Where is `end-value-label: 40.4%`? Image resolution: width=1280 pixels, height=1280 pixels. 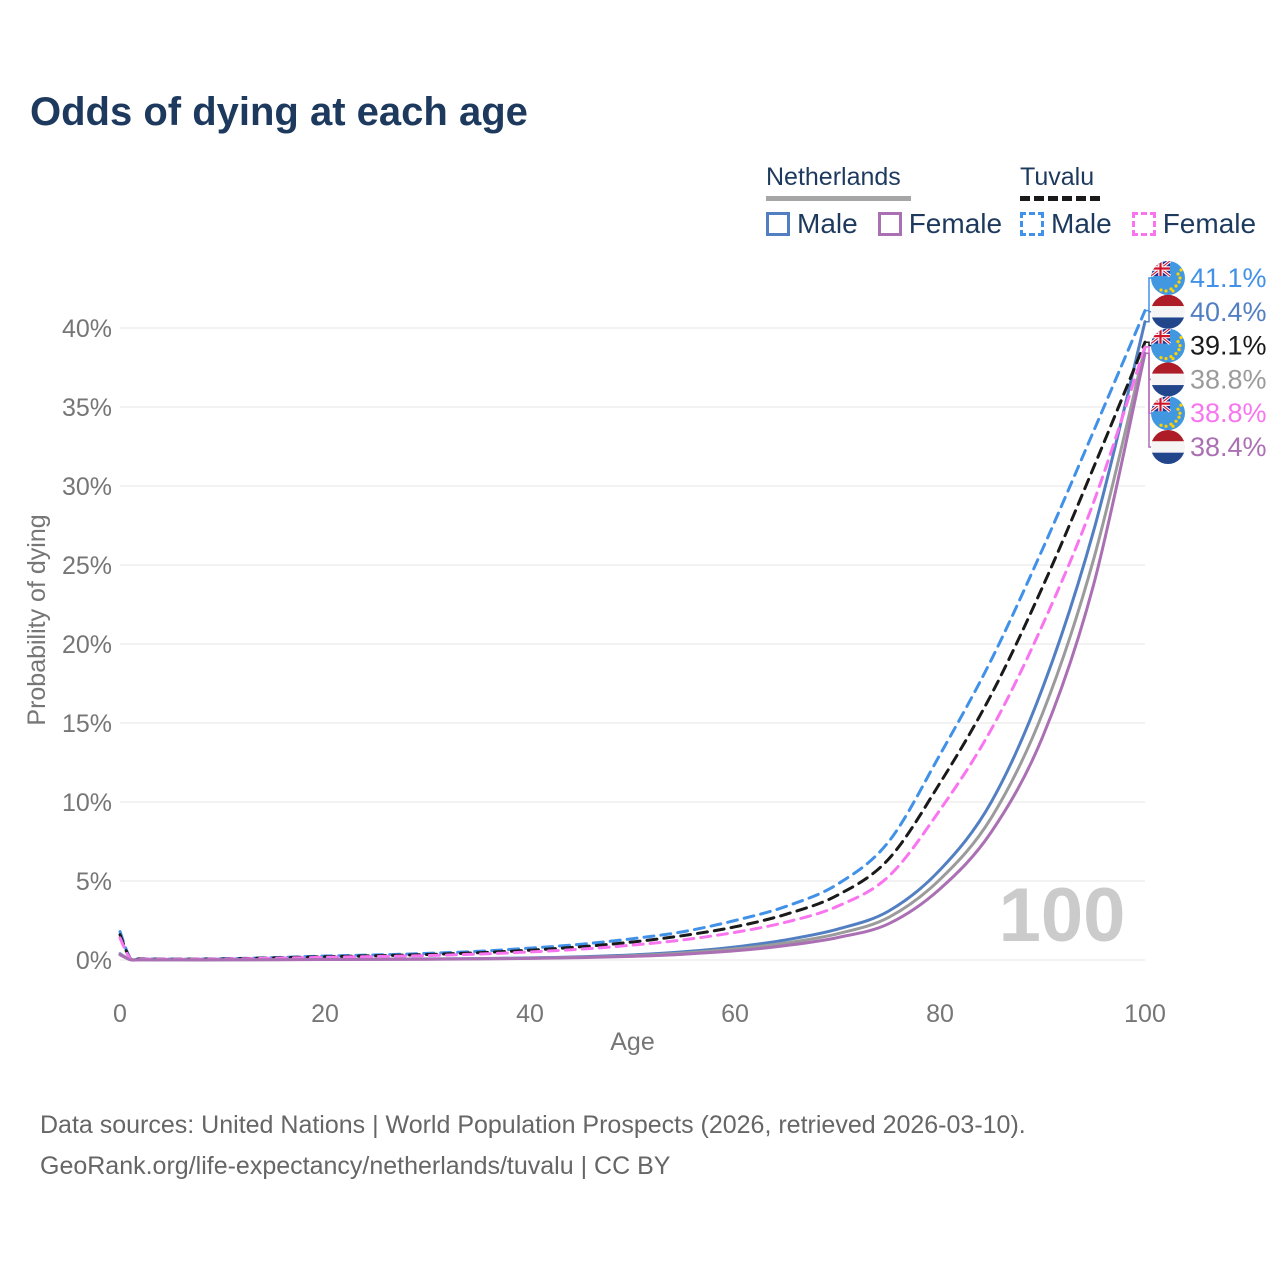 end-value-label: 40.4% is located at coordinates (1228, 312).